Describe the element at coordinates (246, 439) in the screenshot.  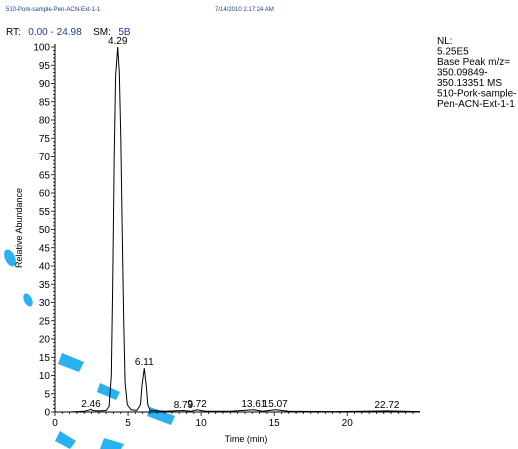
I see `x-axis-title: Time (min)` at that location.